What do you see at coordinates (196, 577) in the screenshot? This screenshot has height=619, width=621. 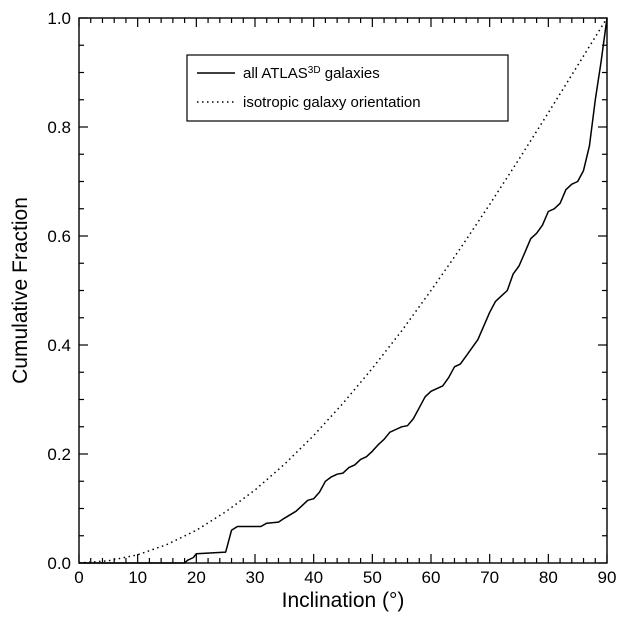 I see `x-tick-label: 20` at bounding box center [196, 577].